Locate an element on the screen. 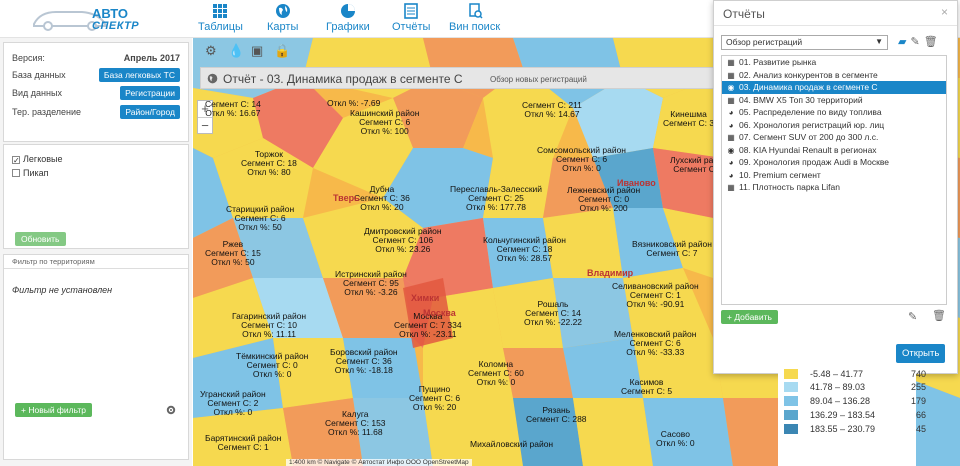 The height and width of the screenshot is (466, 960). city-label: Тверь is located at coordinates (346, 198).